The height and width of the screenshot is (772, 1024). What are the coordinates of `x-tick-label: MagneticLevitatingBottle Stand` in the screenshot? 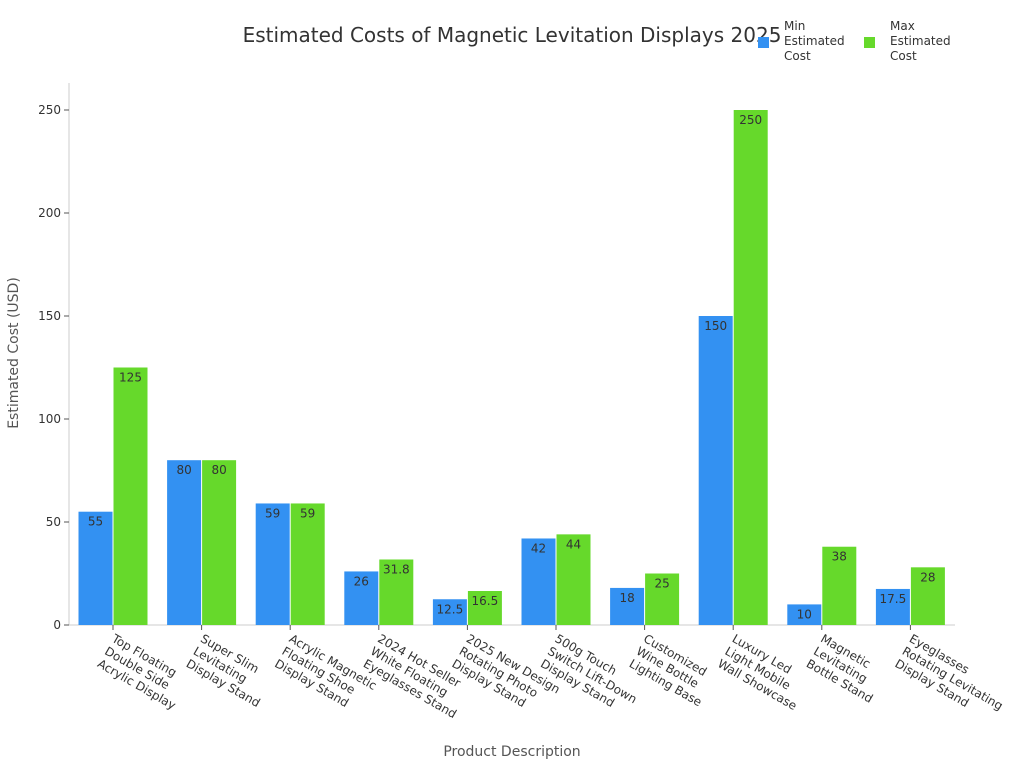 It's located at (847, 668).